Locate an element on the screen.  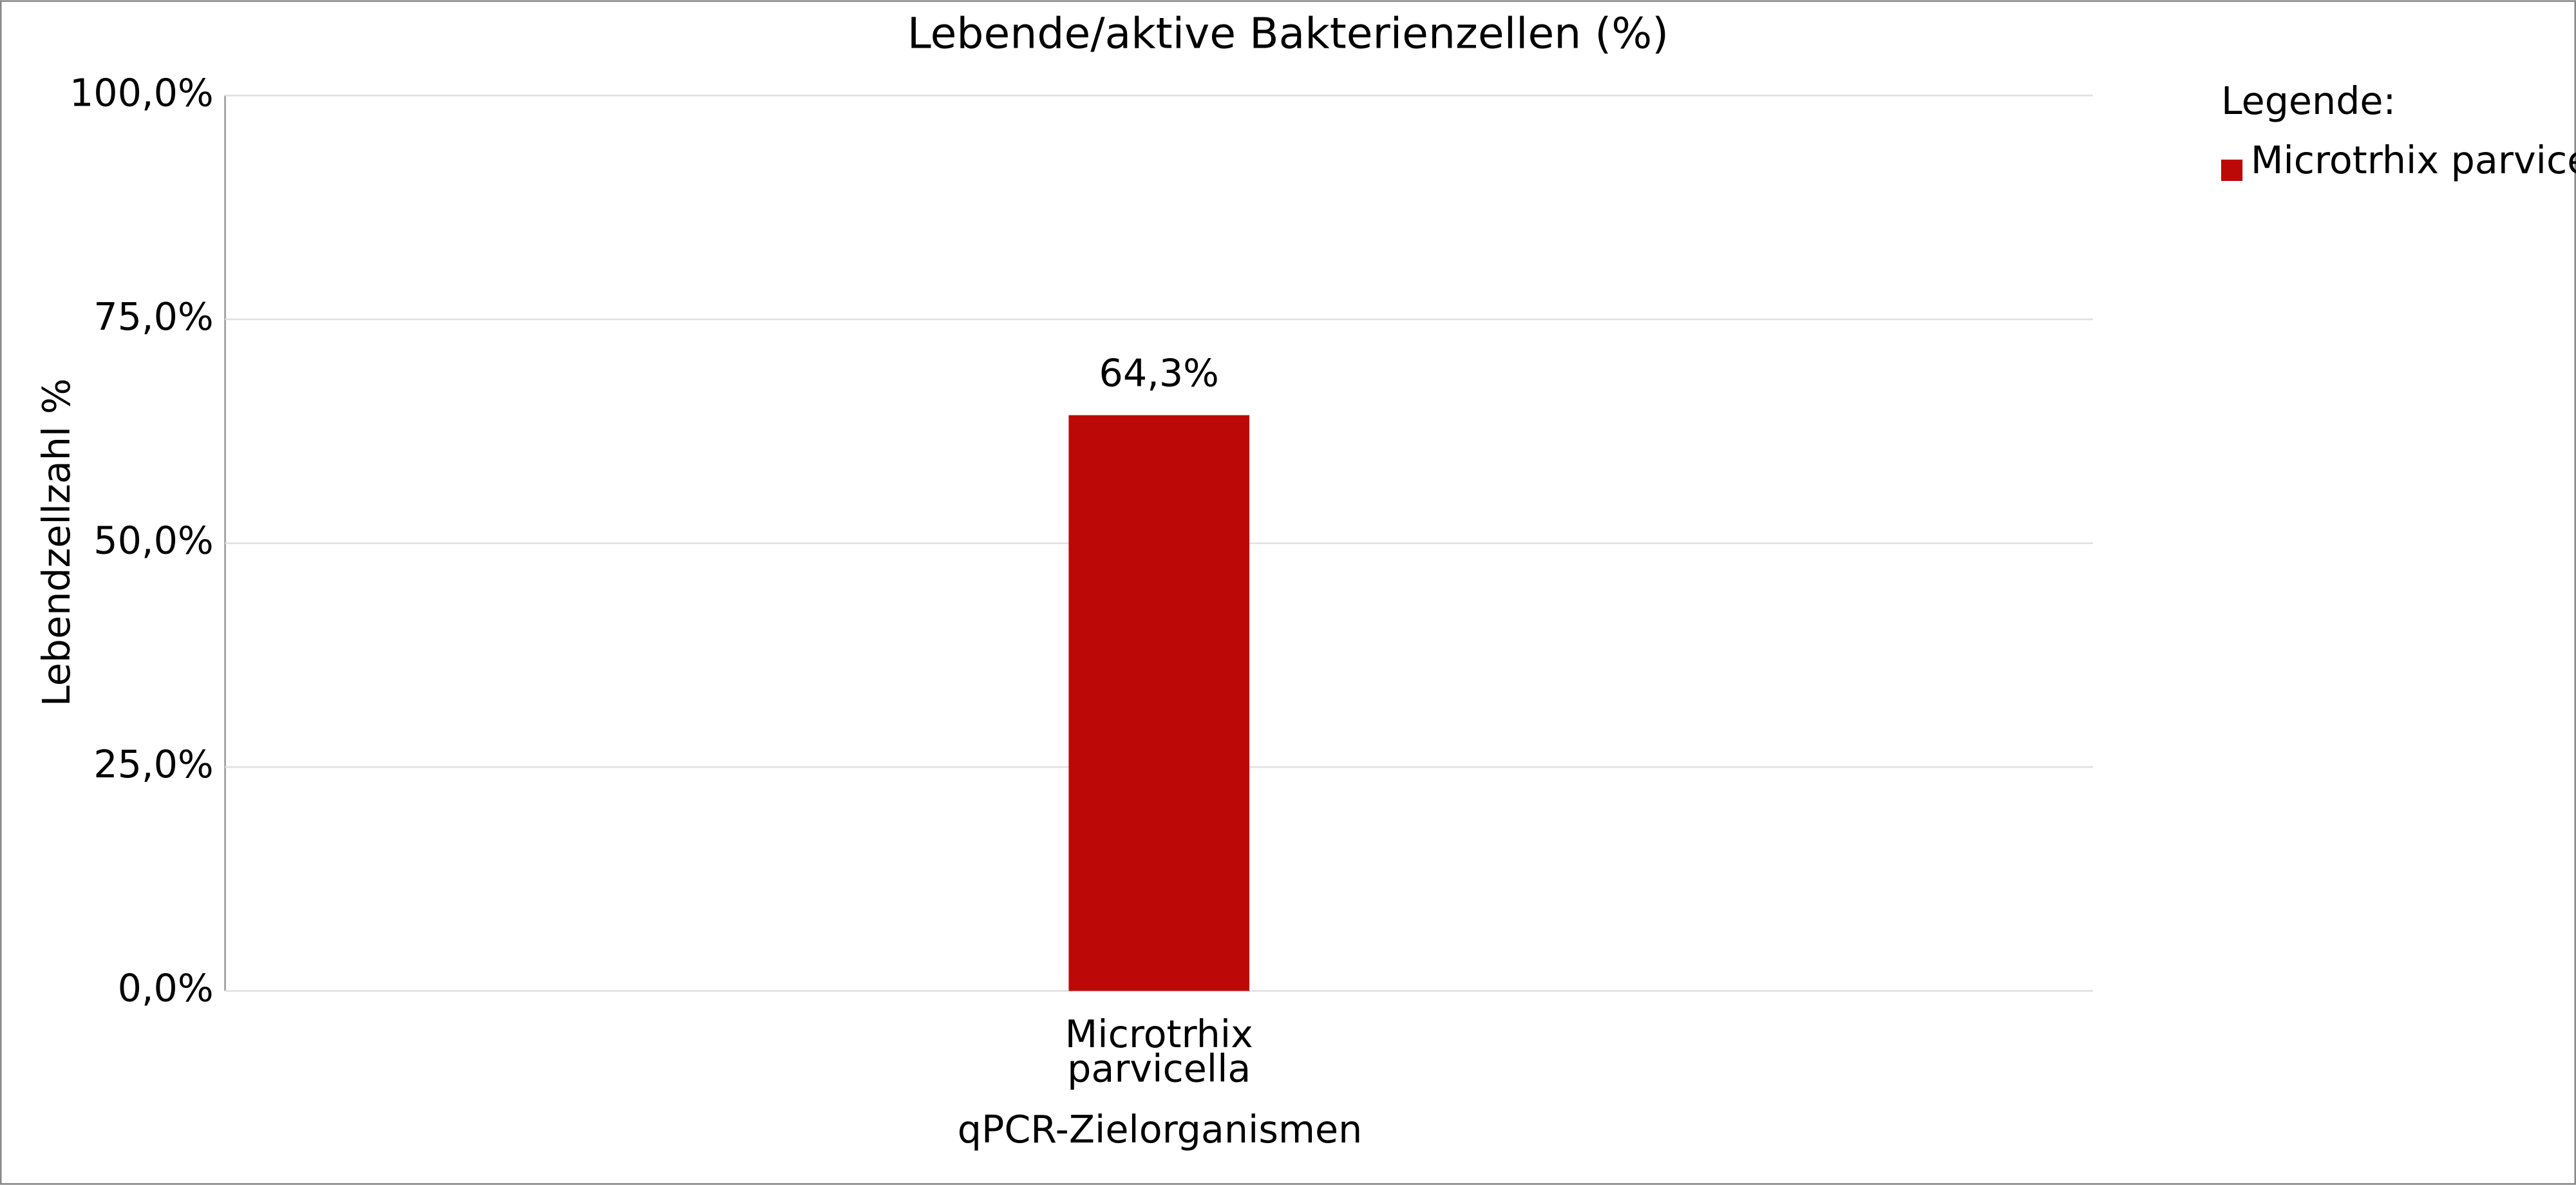
legend-swatch is located at coordinates (2232, 170).